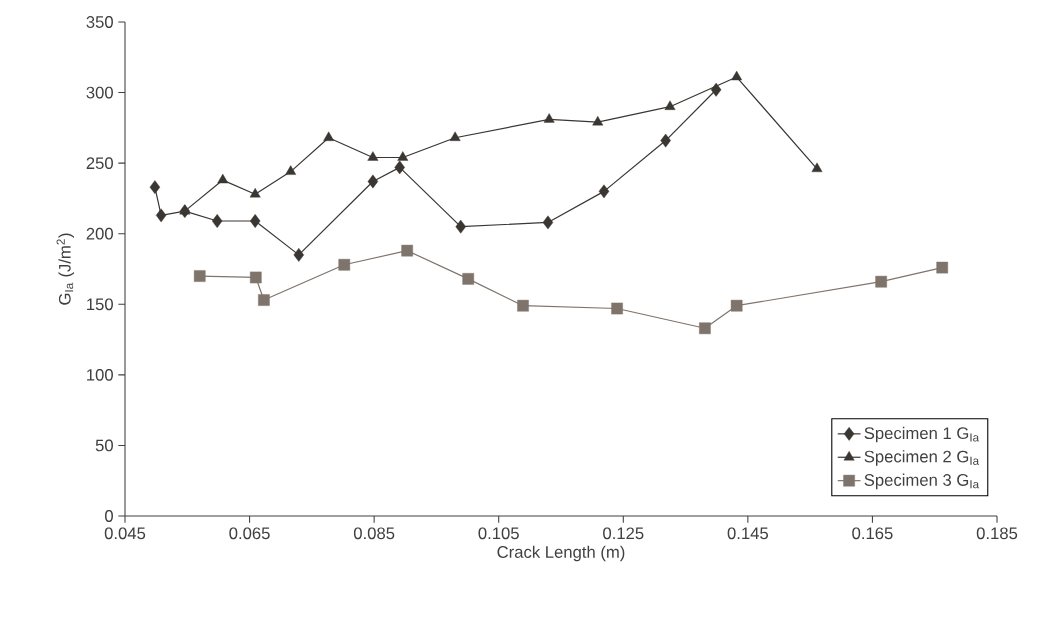 The image size is (1037, 621). Describe the element at coordinates (100, 304) in the screenshot. I see `y-tick-label: 150` at that location.